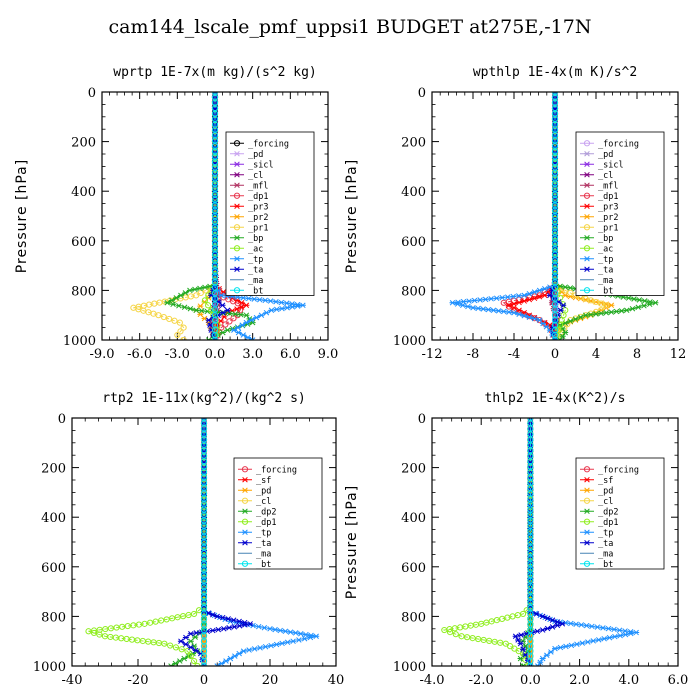 The image size is (700, 700). What do you see at coordinates (599, 228) in the screenshot?
I see `legend-entry: _pr1` at bounding box center [599, 228].